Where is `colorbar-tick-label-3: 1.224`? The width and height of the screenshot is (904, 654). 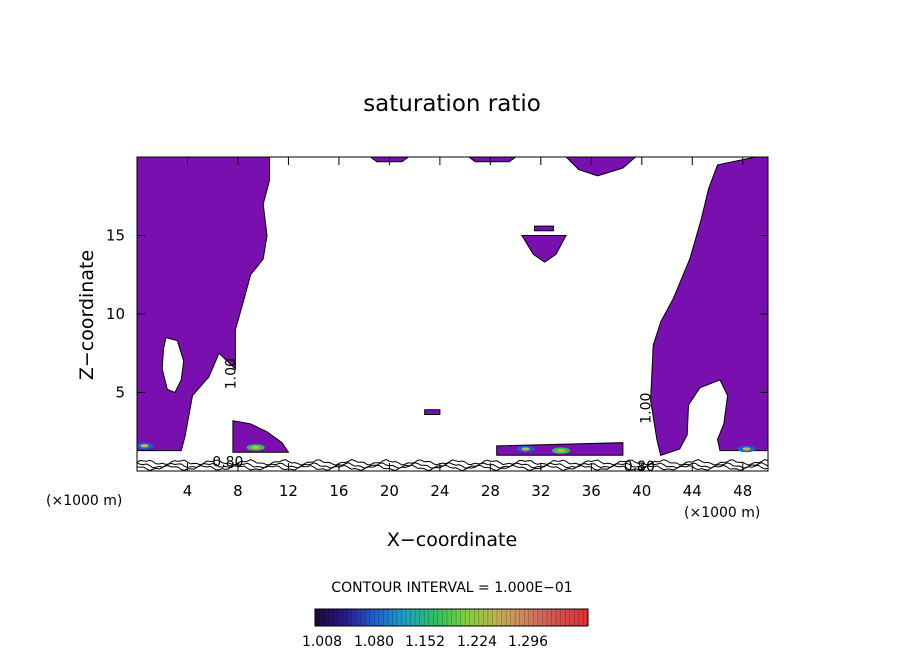
colorbar-tick-label-3: 1.224 is located at coordinates (477, 642).